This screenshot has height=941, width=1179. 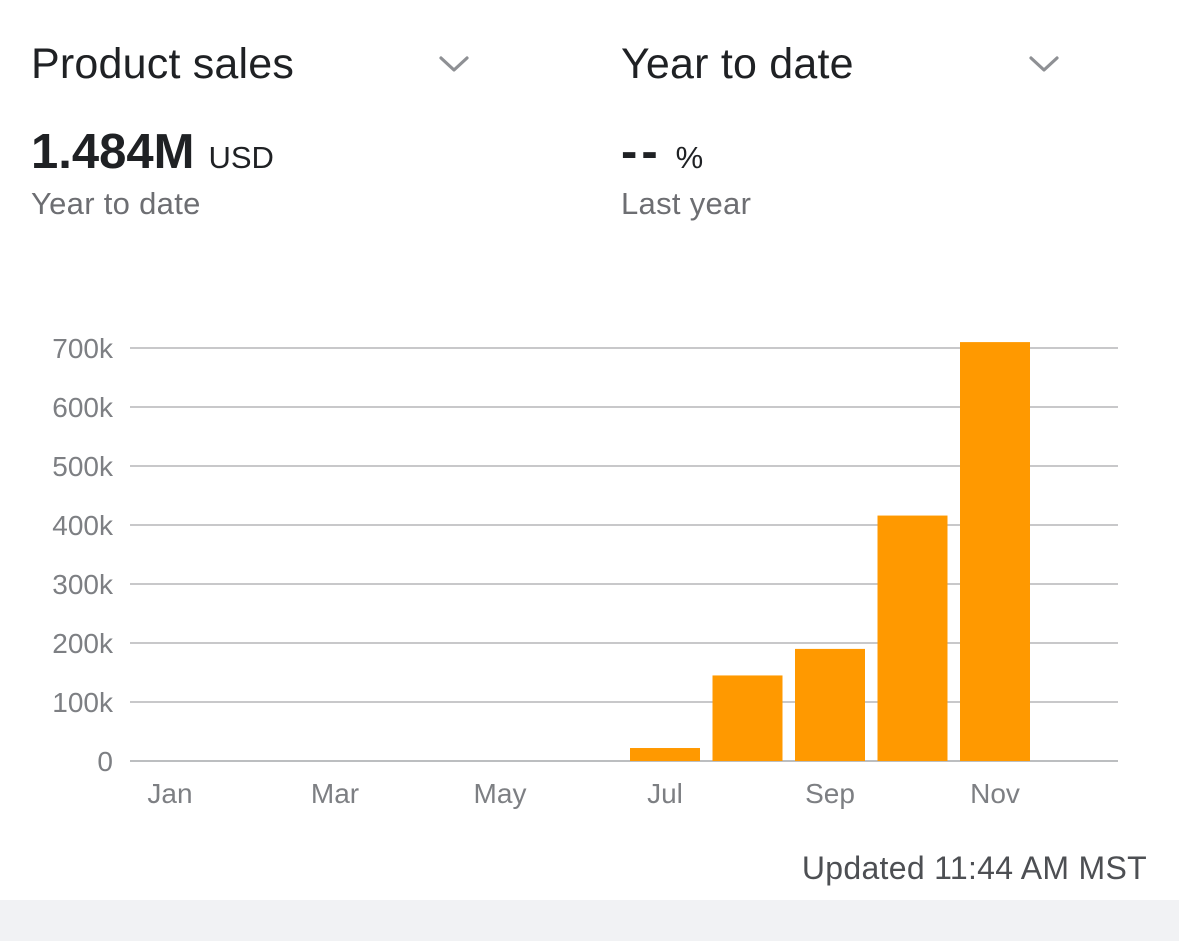 I want to click on metric-selector: Product sales, so click(x=251, y=64).